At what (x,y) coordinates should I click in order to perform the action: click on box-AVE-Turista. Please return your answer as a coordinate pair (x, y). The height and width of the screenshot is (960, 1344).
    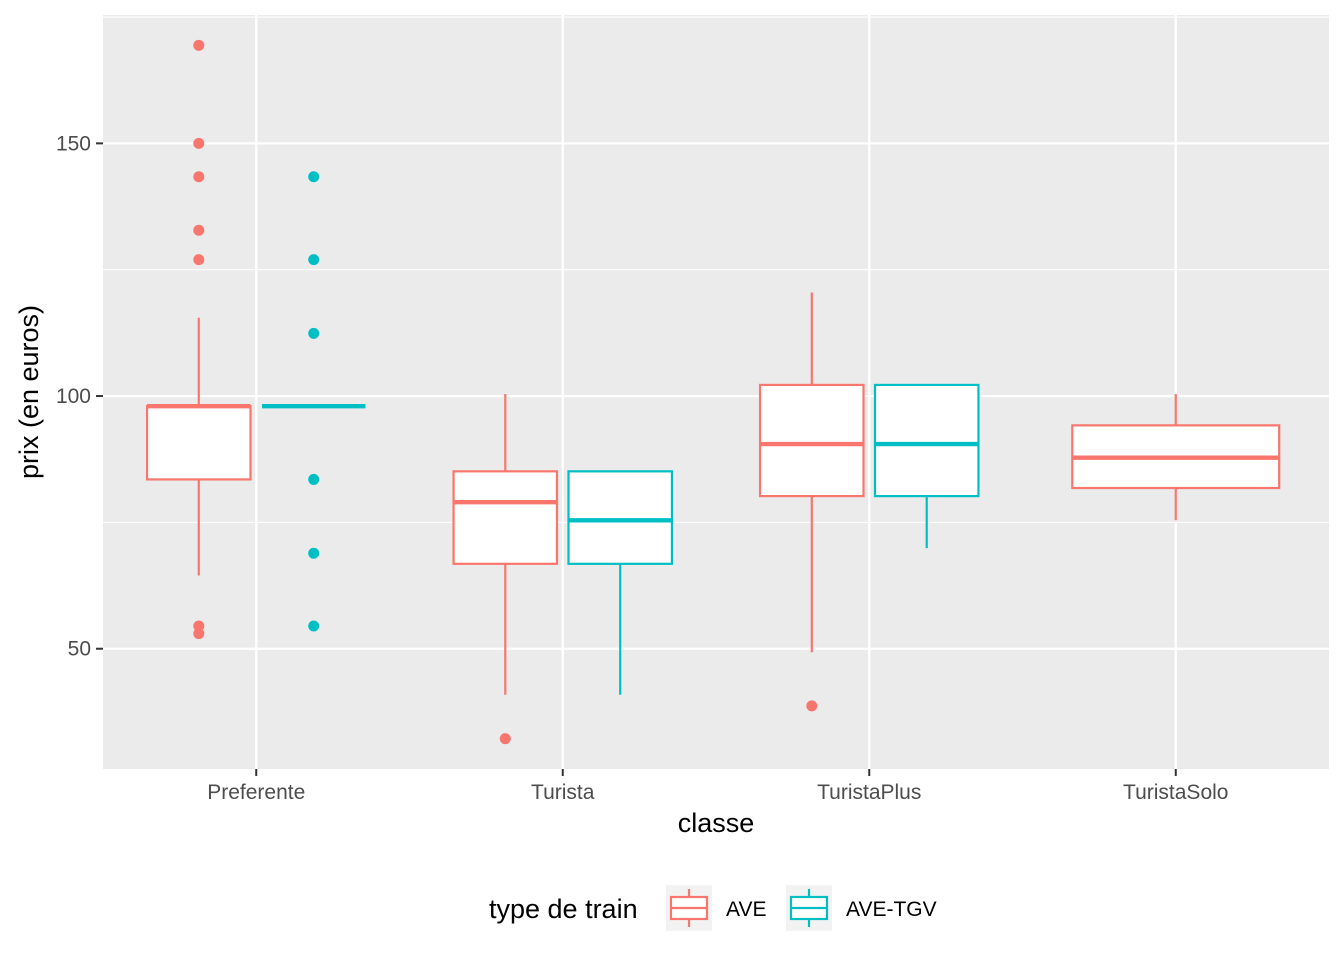
    Looking at the image, I should click on (505, 569).